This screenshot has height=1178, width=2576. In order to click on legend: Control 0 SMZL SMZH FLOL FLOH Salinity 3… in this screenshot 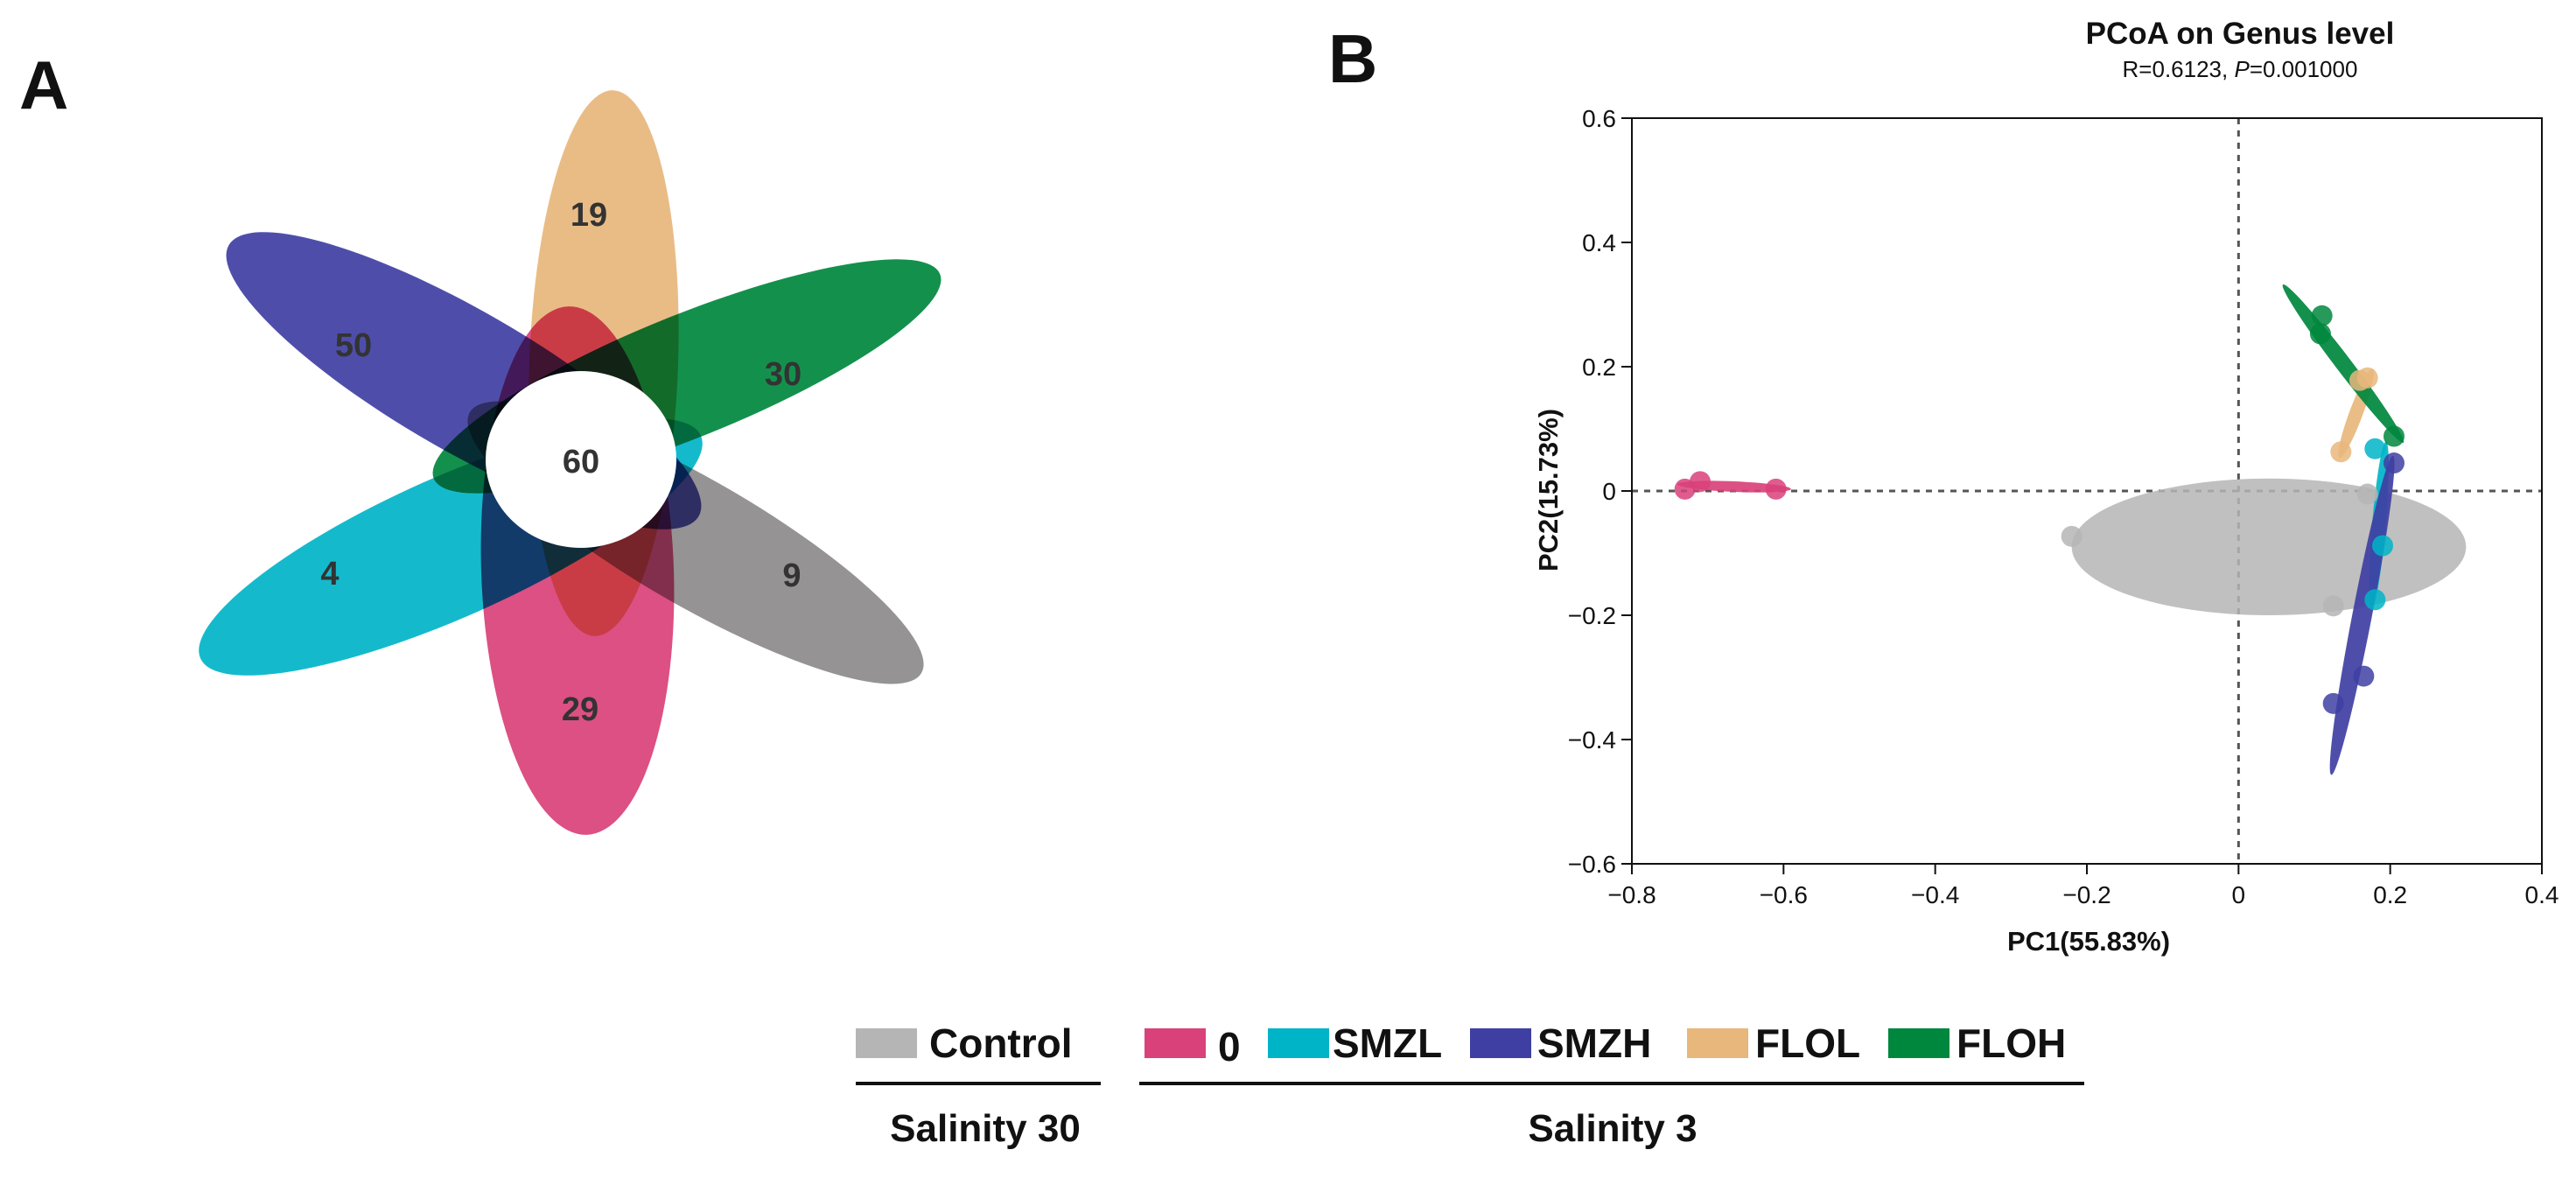, I will do `click(1470, 1085)`.